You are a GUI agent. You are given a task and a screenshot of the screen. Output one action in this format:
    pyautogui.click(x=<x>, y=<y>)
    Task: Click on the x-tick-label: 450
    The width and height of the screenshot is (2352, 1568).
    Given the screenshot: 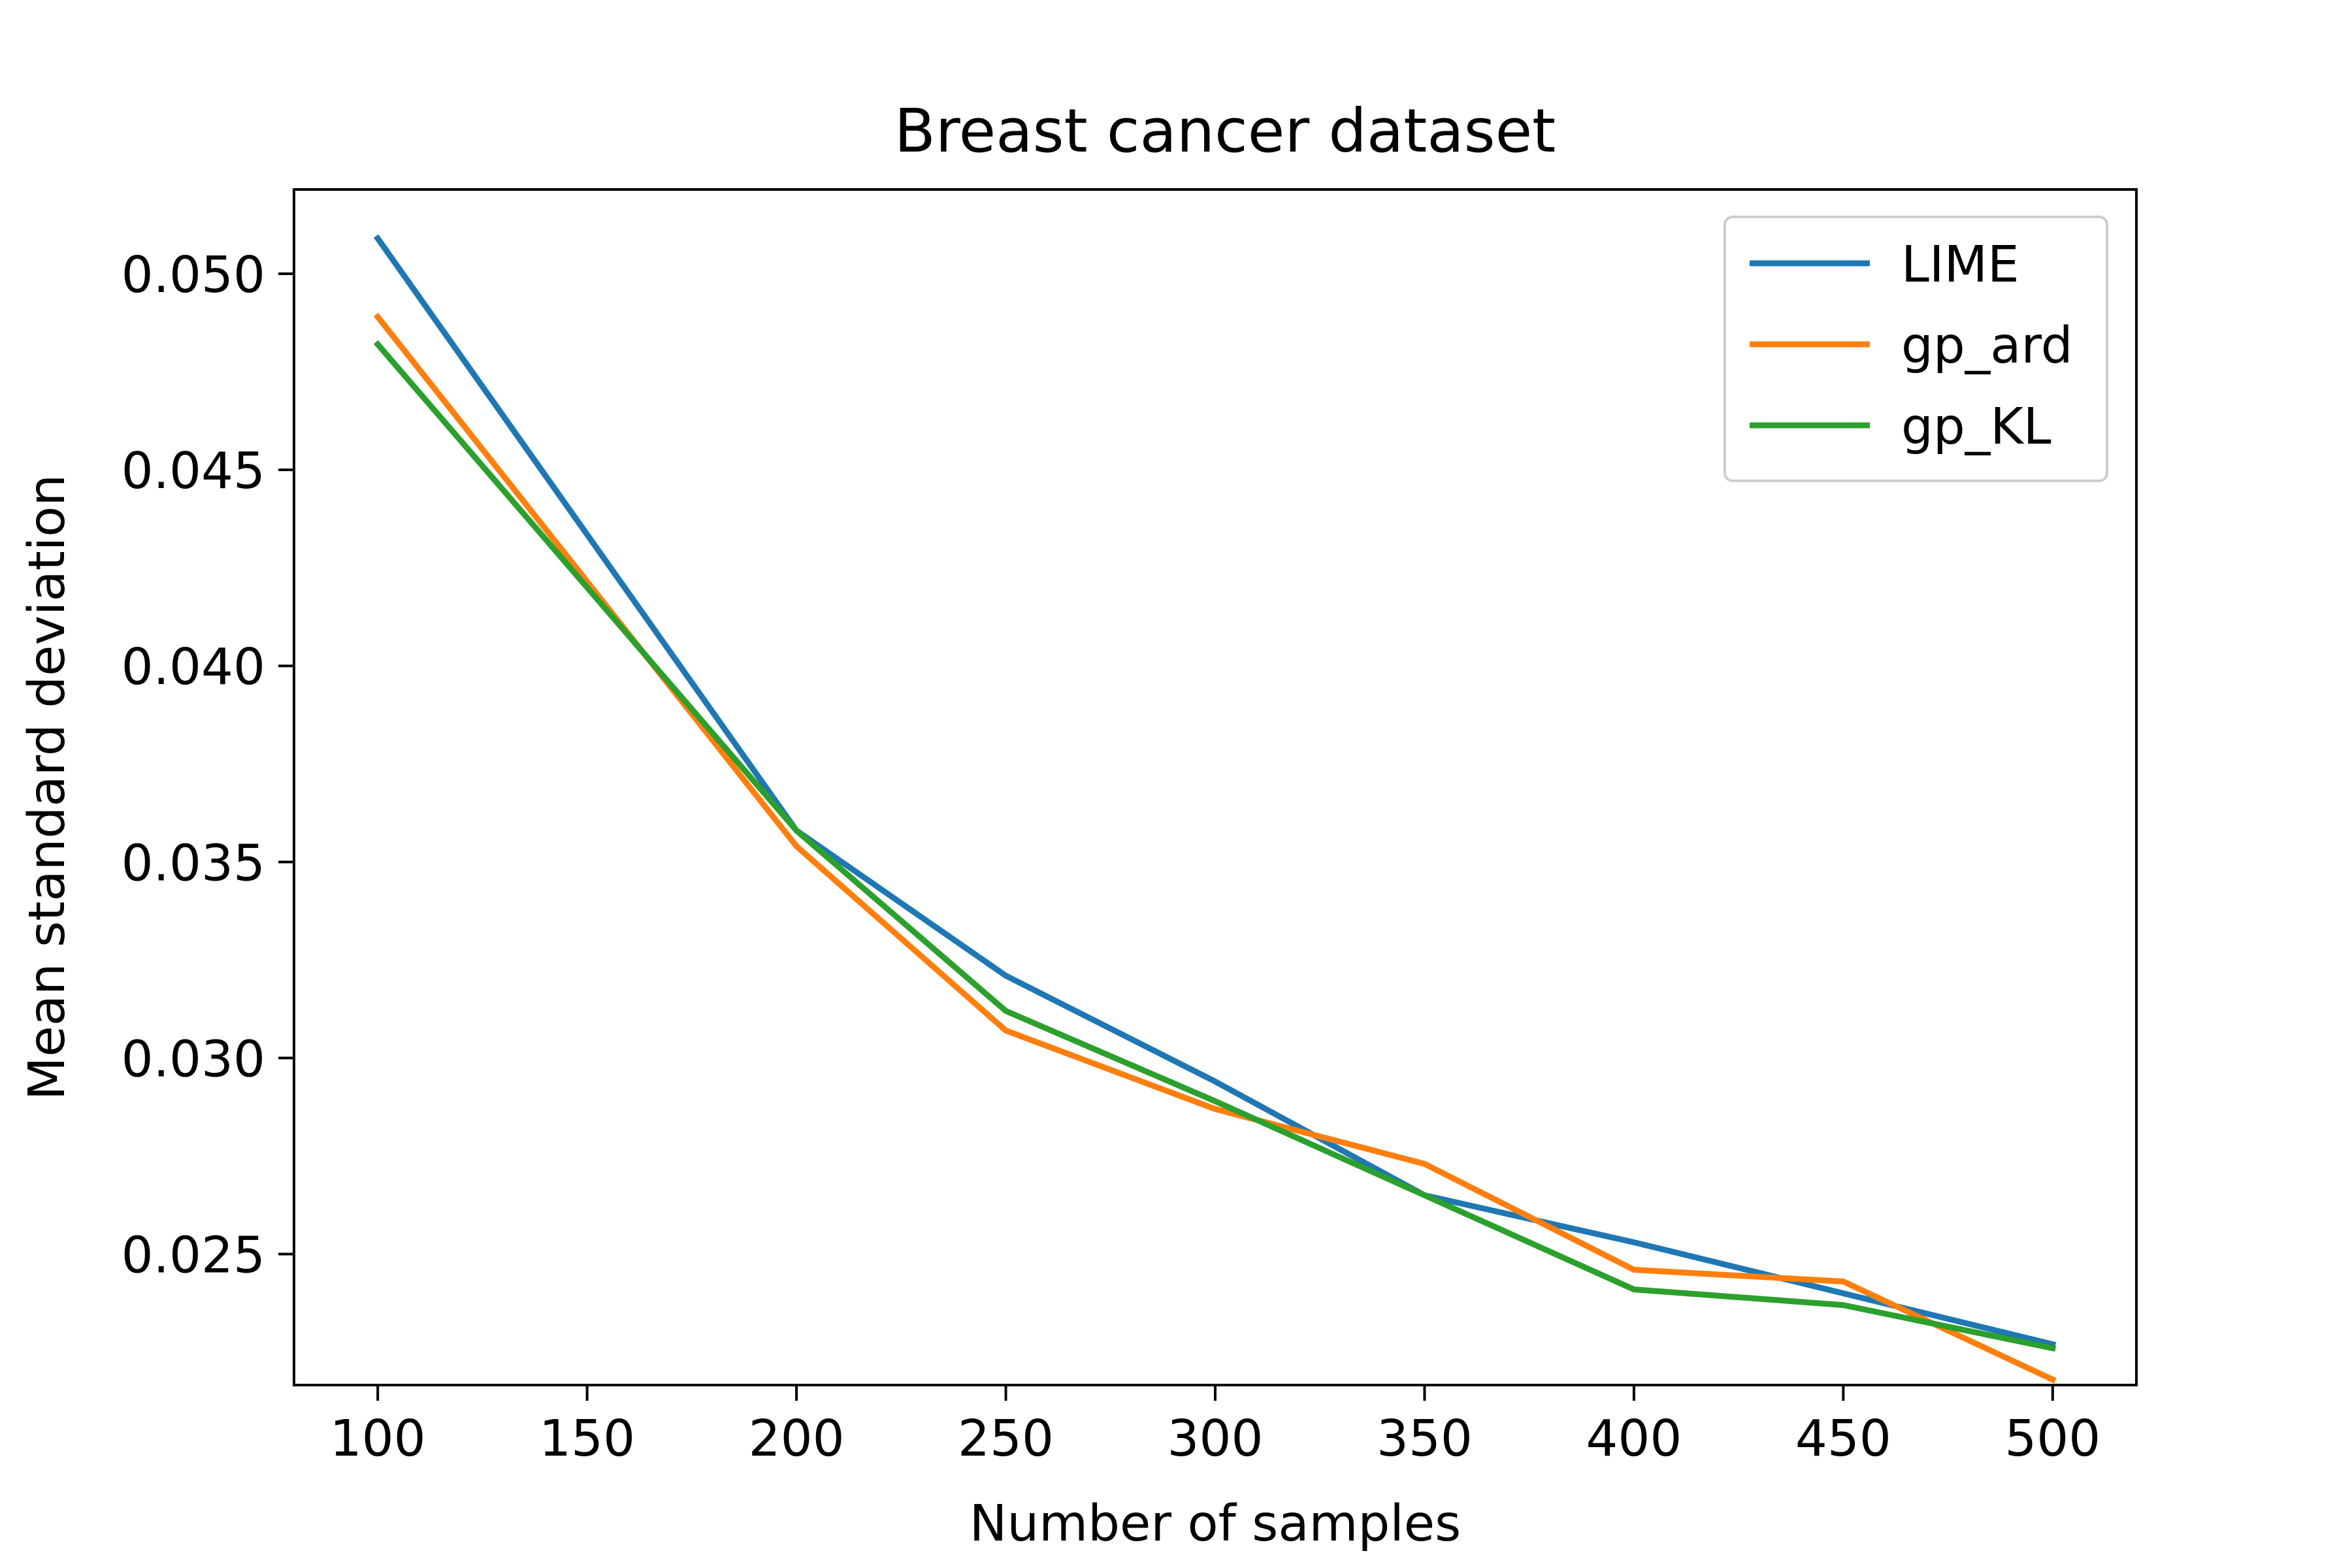 What is the action you would take?
    pyautogui.click(x=1843, y=1439)
    